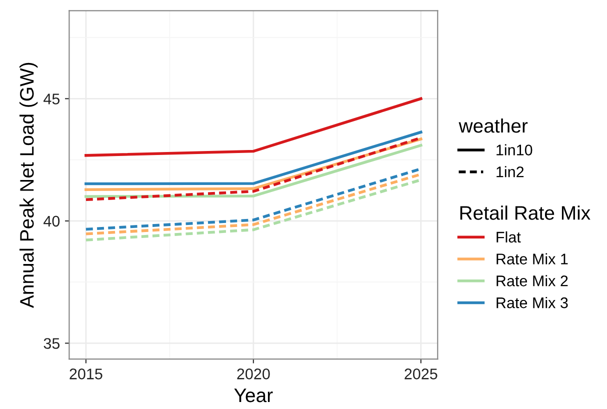 This screenshot has height=409, width=607. What do you see at coordinates (532, 258) in the screenshot?
I see `legend-label: Rate Mix 1` at bounding box center [532, 258].